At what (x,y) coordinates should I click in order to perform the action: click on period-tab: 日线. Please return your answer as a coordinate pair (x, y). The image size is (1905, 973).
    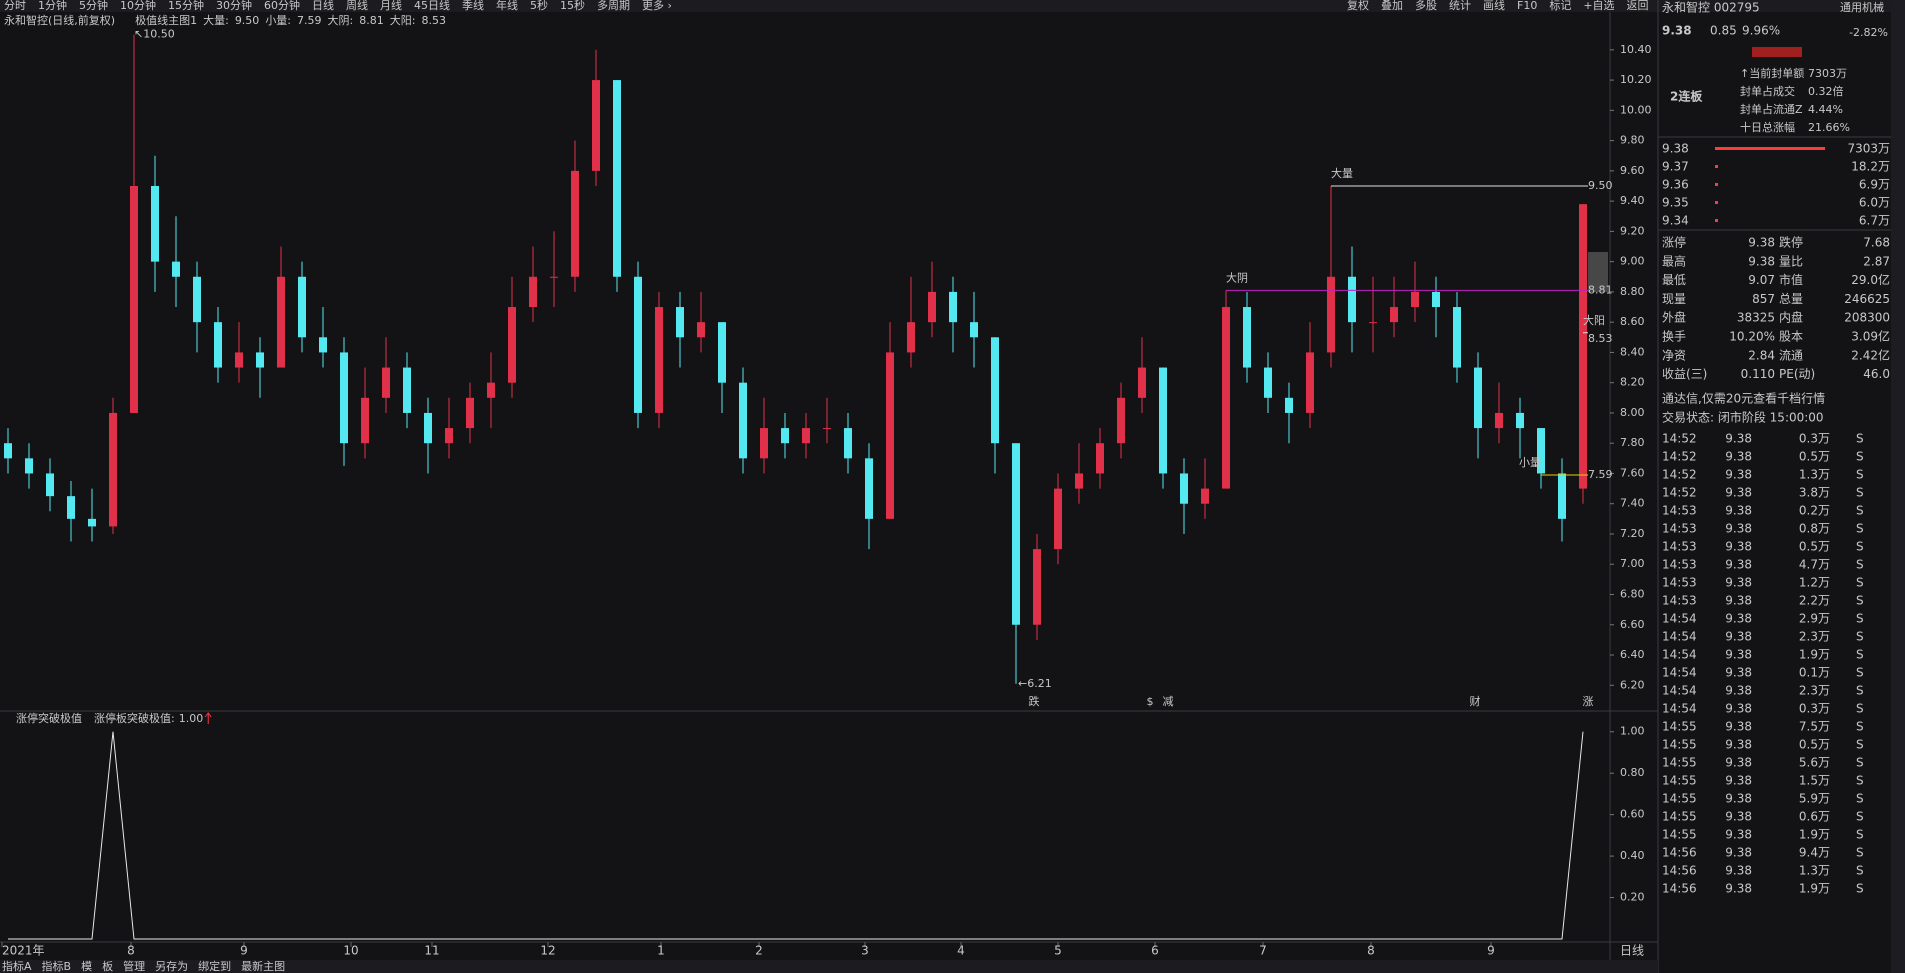
    Looking at the image, I should click on (323, 6).